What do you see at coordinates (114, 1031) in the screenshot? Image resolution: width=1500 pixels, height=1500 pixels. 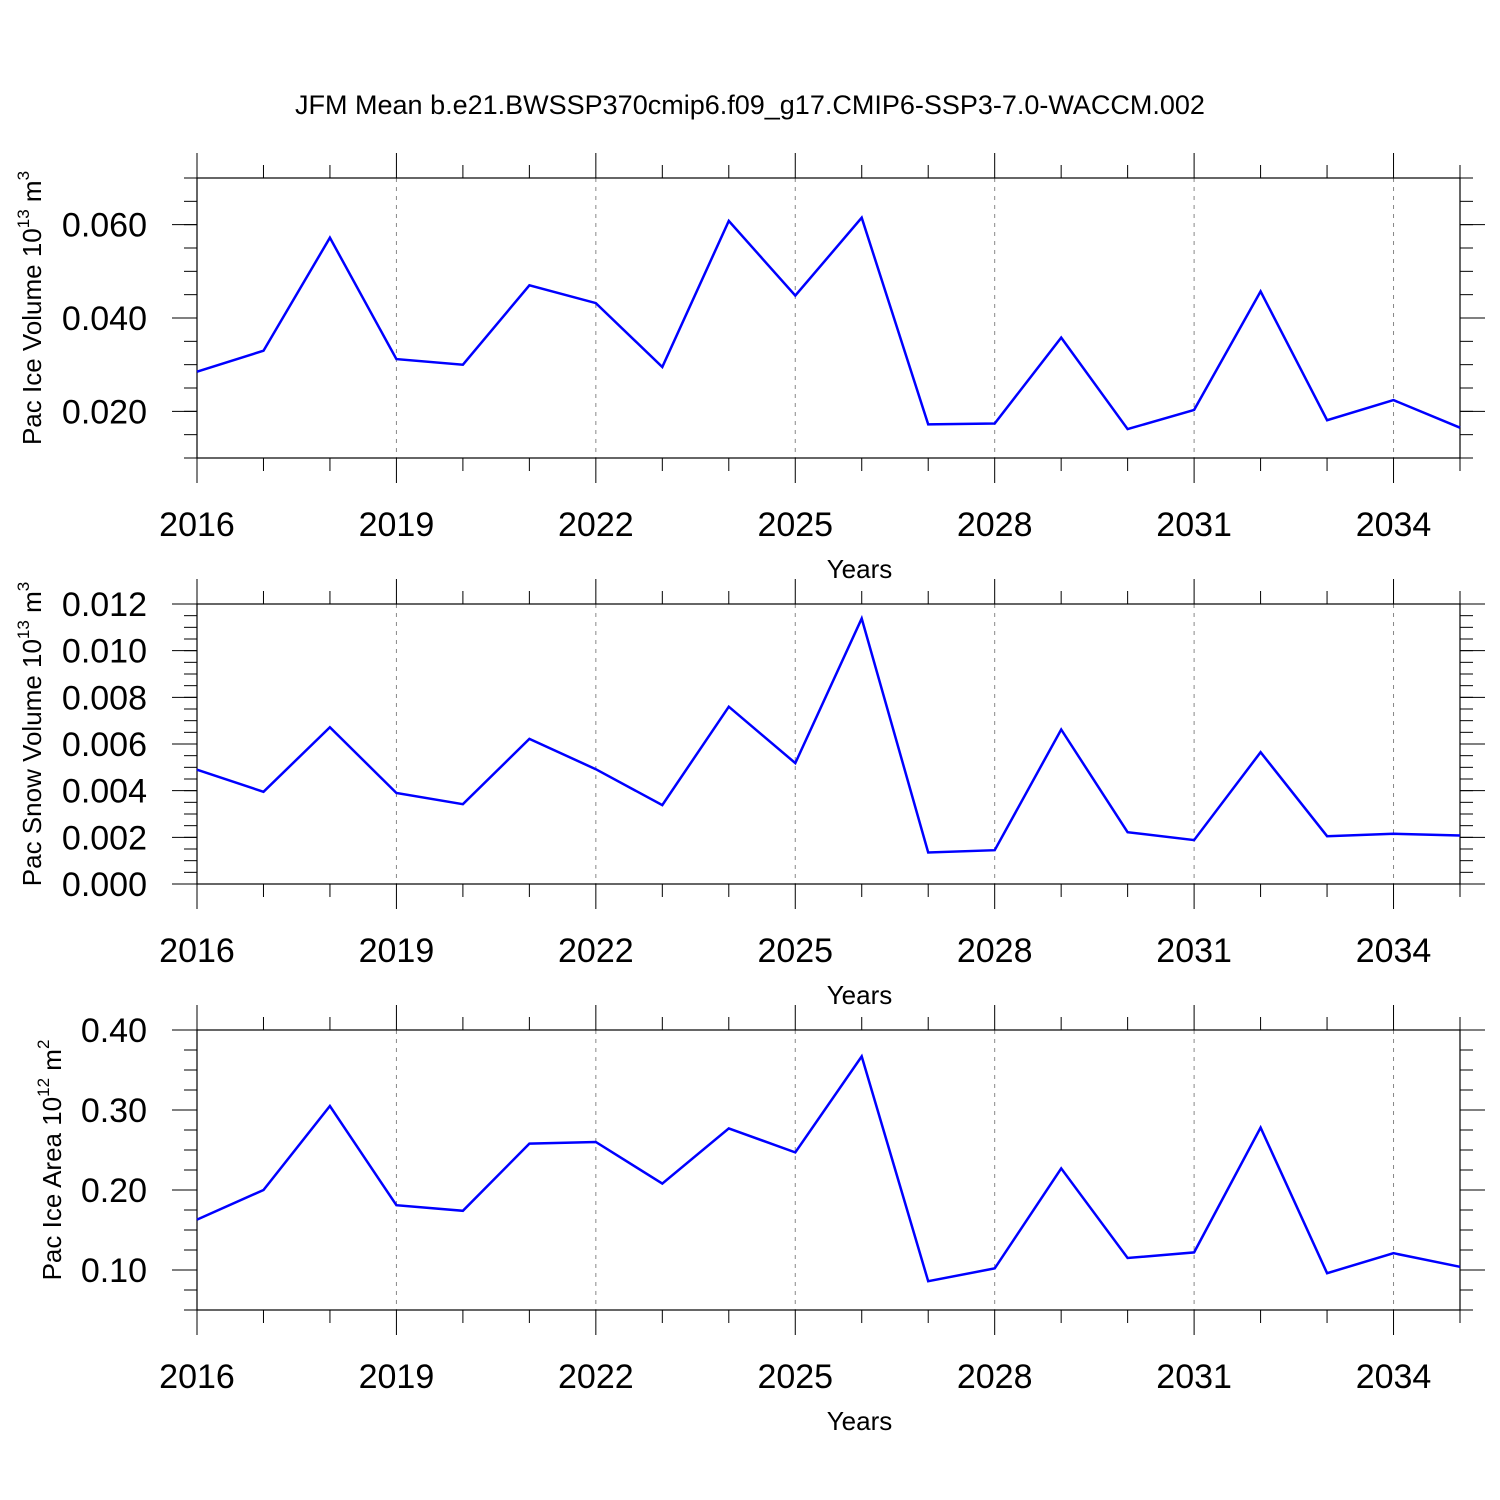 I see `y-tick-label: 0.40` at bounding box center [114, 1031].